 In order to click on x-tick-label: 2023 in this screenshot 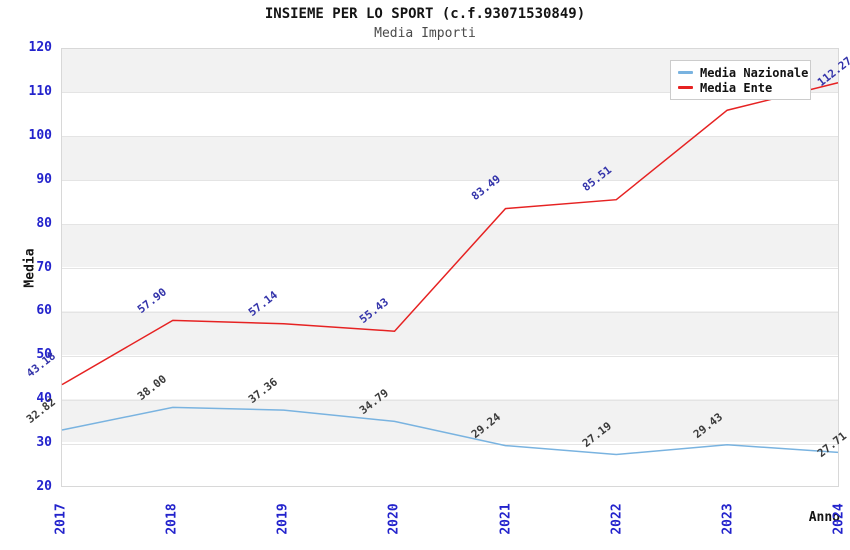, I will do `click(728, 519)`.